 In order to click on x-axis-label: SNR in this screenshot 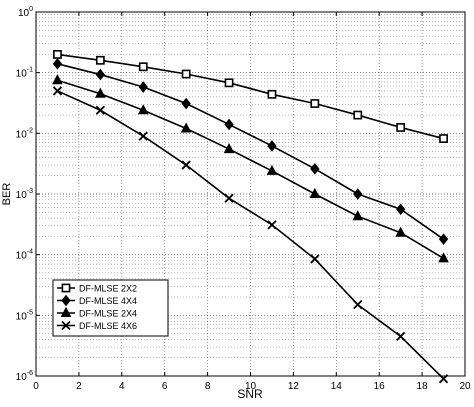, I will do `click(250, 394)`.